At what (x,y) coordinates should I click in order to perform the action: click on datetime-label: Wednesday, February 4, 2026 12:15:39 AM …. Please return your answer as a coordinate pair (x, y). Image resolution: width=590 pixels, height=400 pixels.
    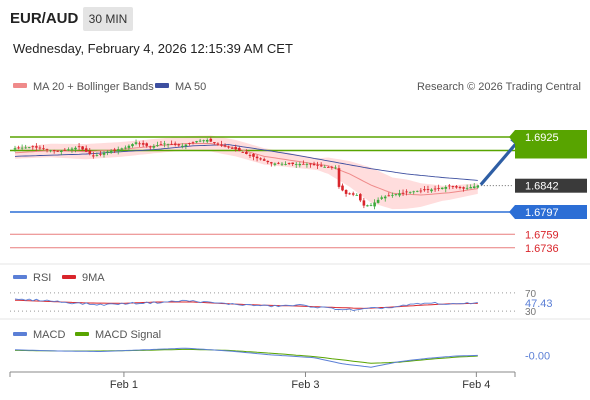
    Looking at the image, I should click on (153, 48).